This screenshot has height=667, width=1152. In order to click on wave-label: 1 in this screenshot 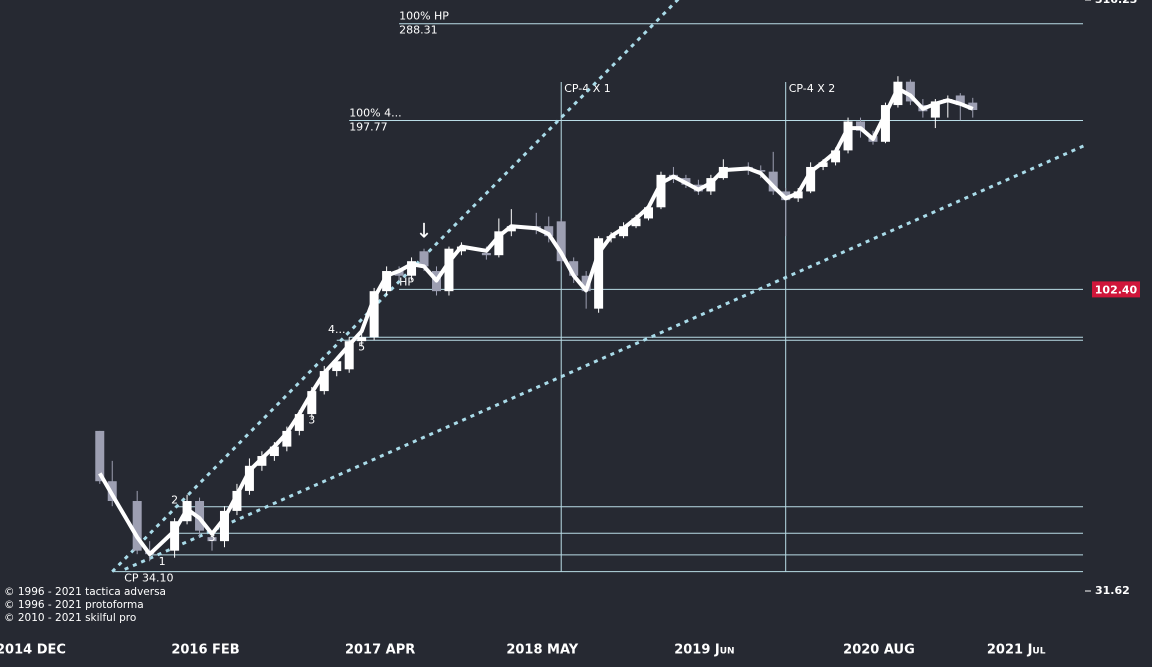, I will do `click(162, 561)`.